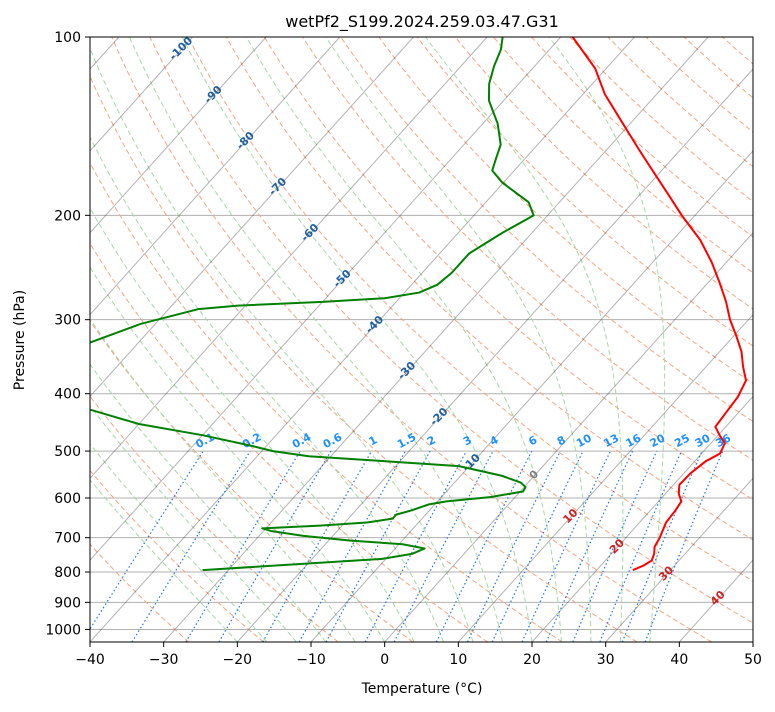  I want to click on x-axis-label: Temperature (°C), so click(422, 689).